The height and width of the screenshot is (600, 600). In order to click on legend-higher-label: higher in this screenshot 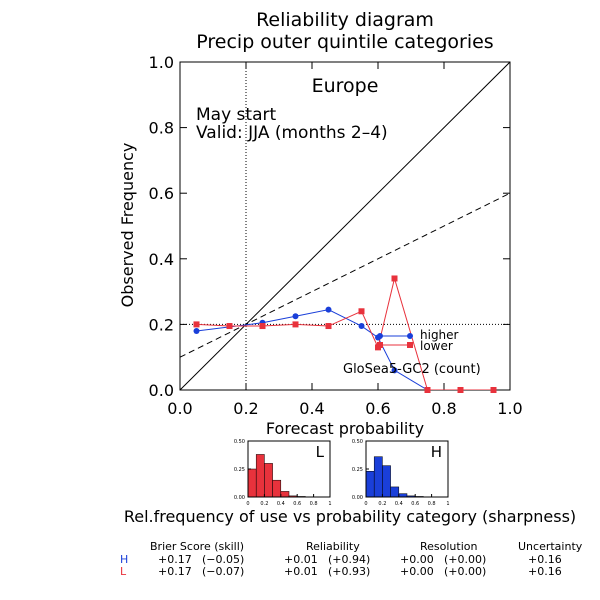, I will do `click(439, 335)`.